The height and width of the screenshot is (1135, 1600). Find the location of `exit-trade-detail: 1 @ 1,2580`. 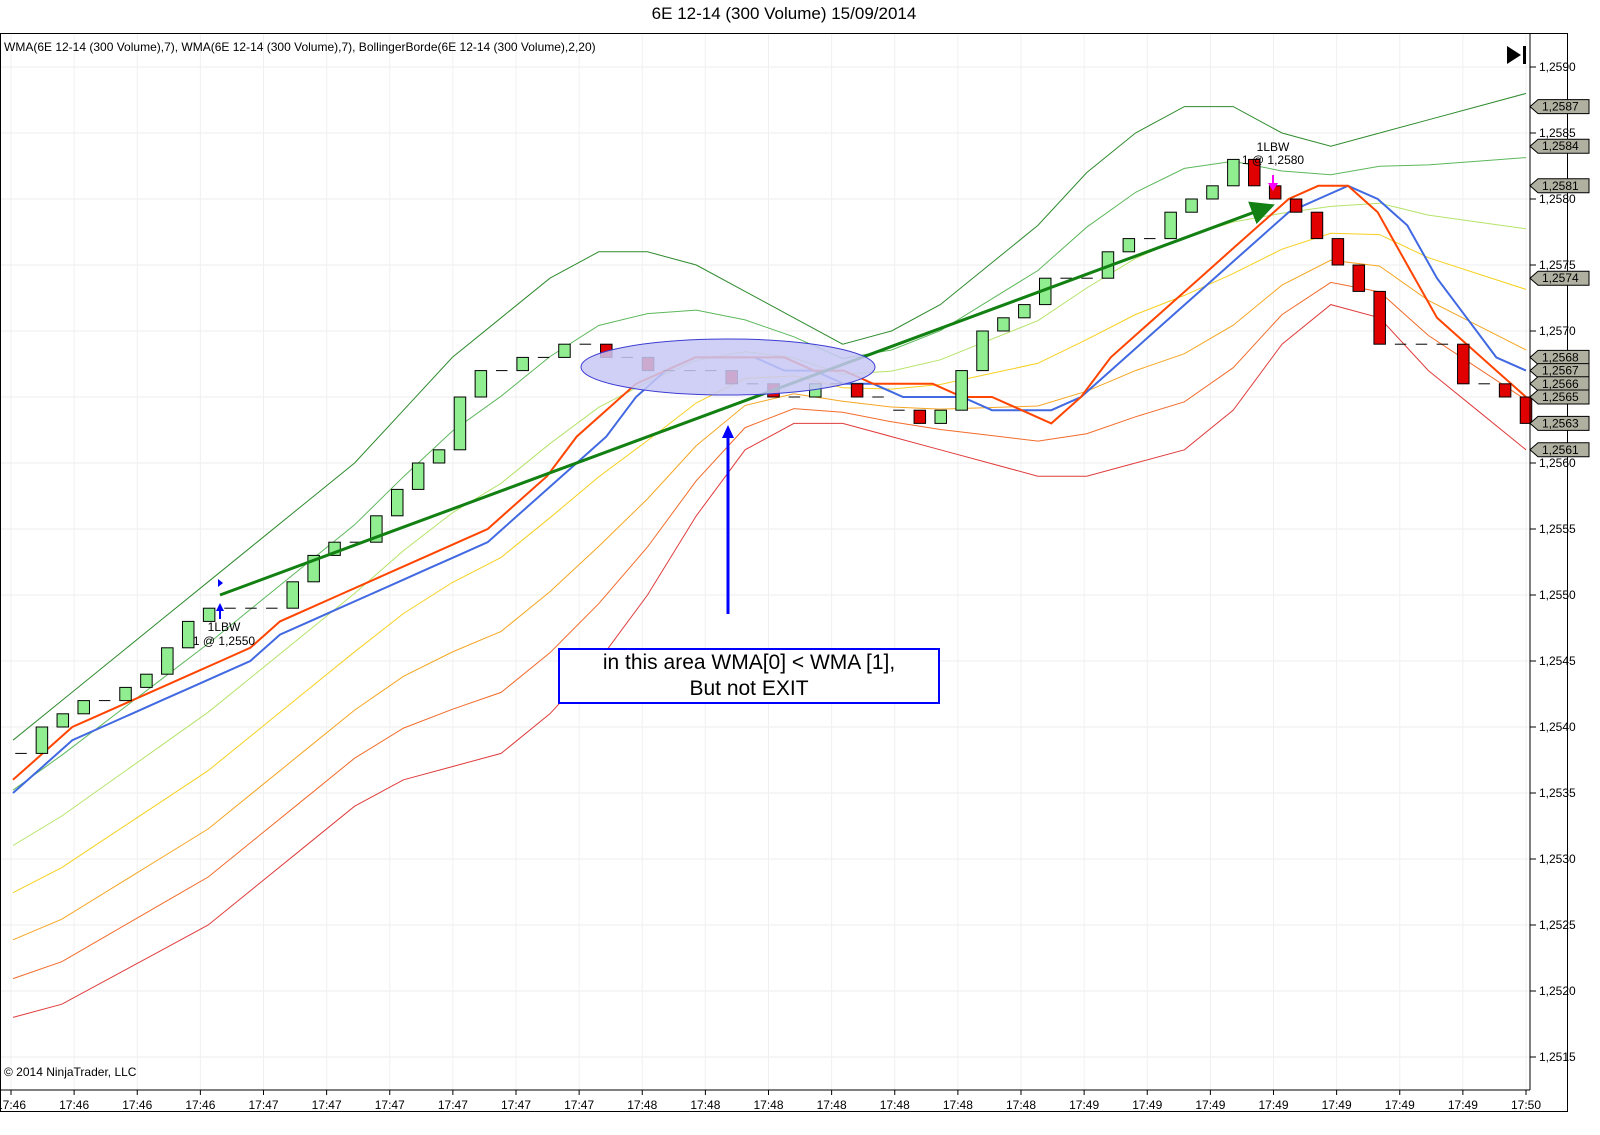

exit-trade-detail: 1 @ 1,2580 is located at coordinates (1273, 160).